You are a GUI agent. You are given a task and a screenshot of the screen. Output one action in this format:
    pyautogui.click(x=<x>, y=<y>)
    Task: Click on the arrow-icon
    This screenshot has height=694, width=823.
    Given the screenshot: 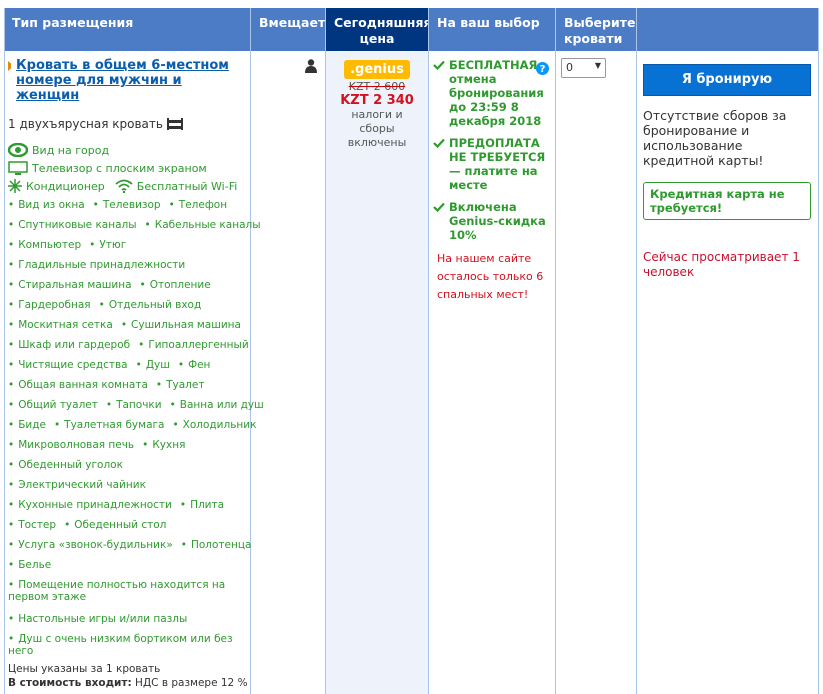 What is the action you would take?
    pyautogui.click(x=10, y=66)
    